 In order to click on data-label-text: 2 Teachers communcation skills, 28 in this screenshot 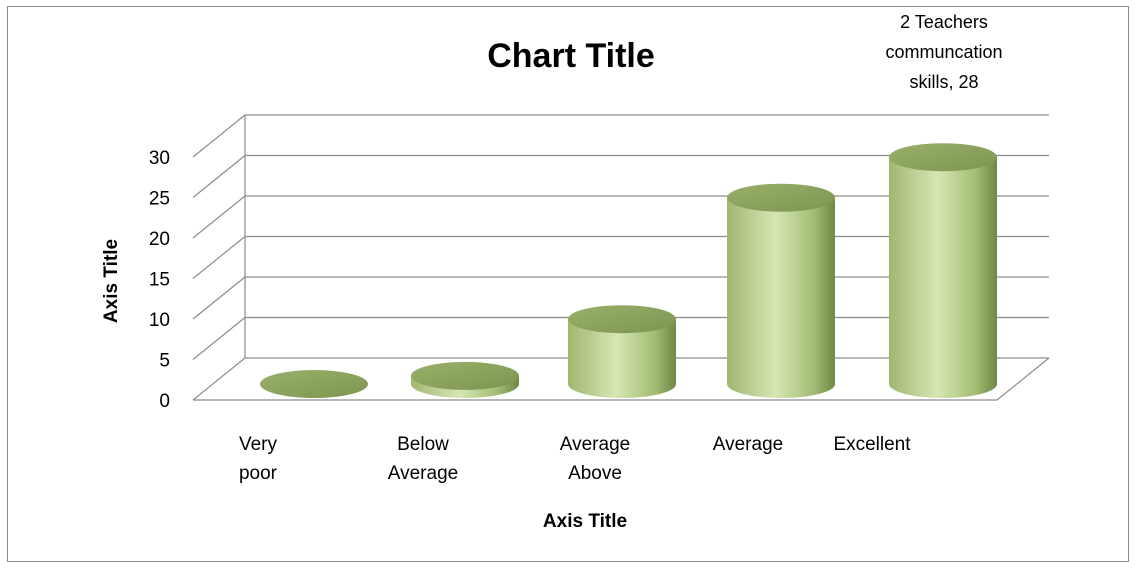, I will do `click(943, 52)`.